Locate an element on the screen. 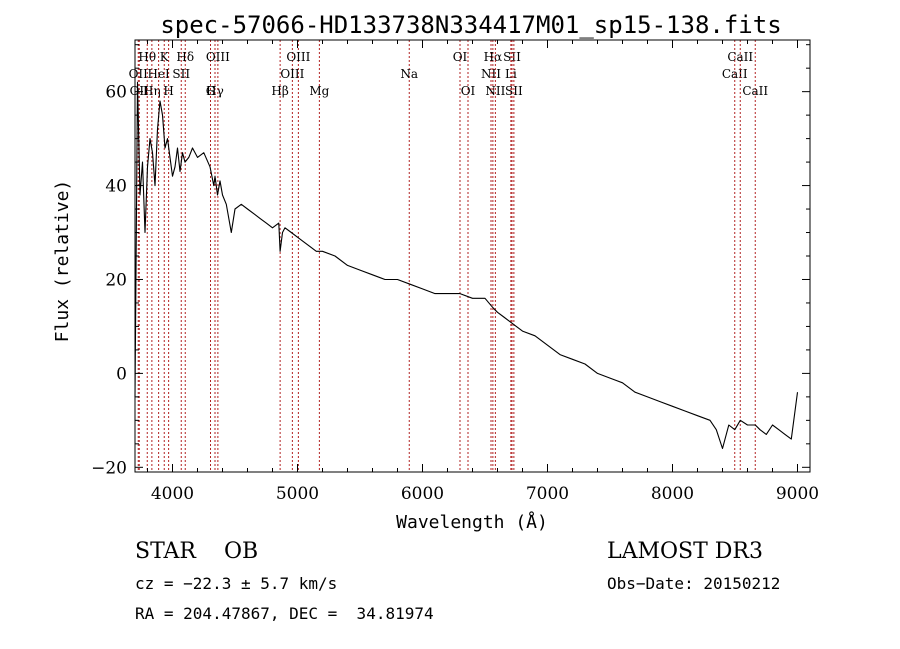  marker-label: Li is located at coordinates (511, 74).